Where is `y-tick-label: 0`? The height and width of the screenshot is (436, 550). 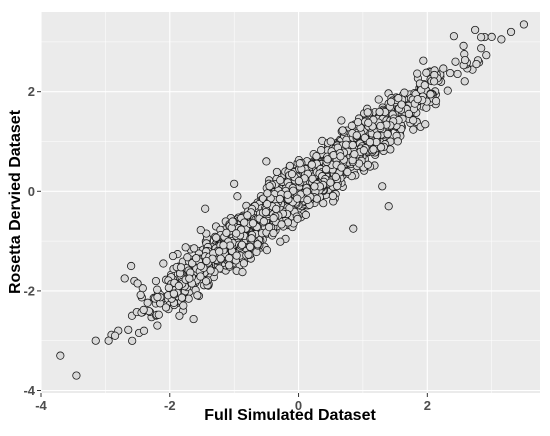 y-tick-label: 0 is located at coordinates (31, 191).